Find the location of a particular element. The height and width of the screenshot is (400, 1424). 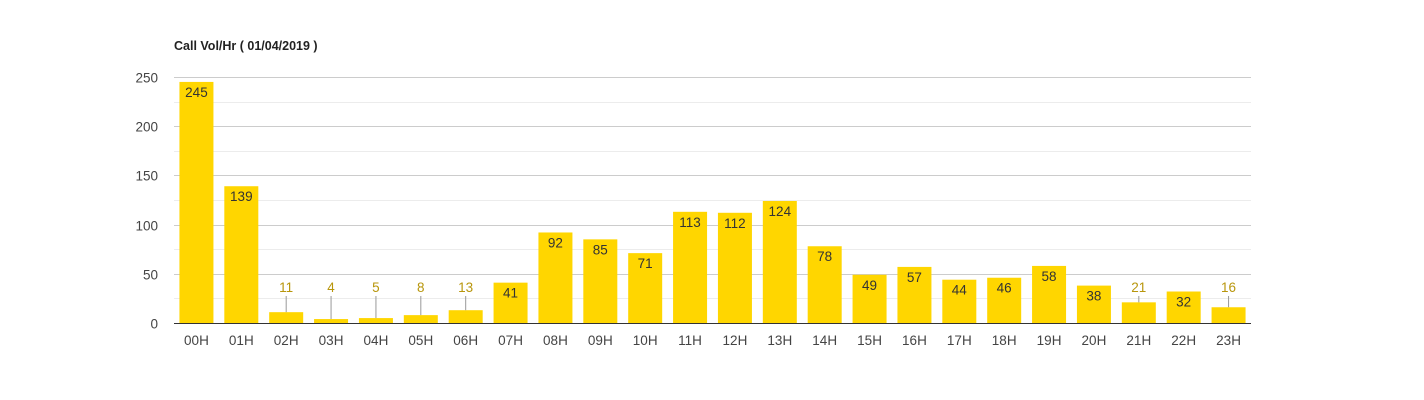

data-label: 113 is located at coordinates (690, 222).